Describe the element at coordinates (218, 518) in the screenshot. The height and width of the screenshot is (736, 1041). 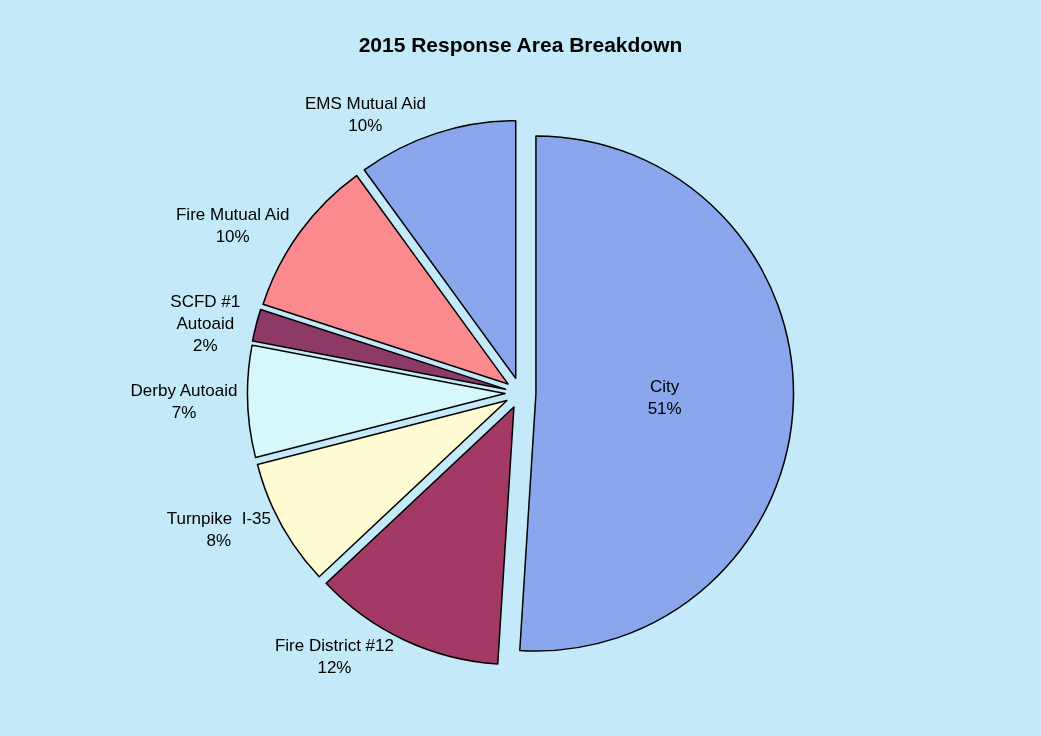
I see `slice-label: Turnpike I-35` at that location.